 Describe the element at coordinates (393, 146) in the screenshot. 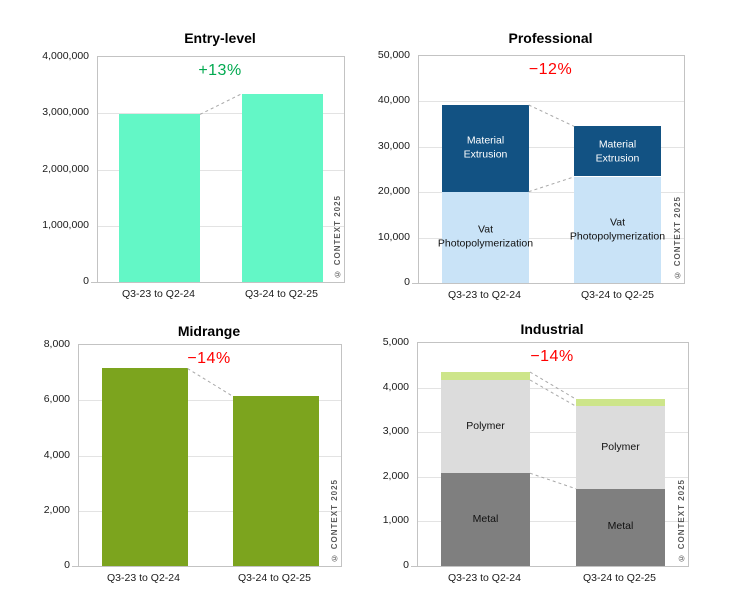

I see `y-axis-tick-label: 30,000` at that location.